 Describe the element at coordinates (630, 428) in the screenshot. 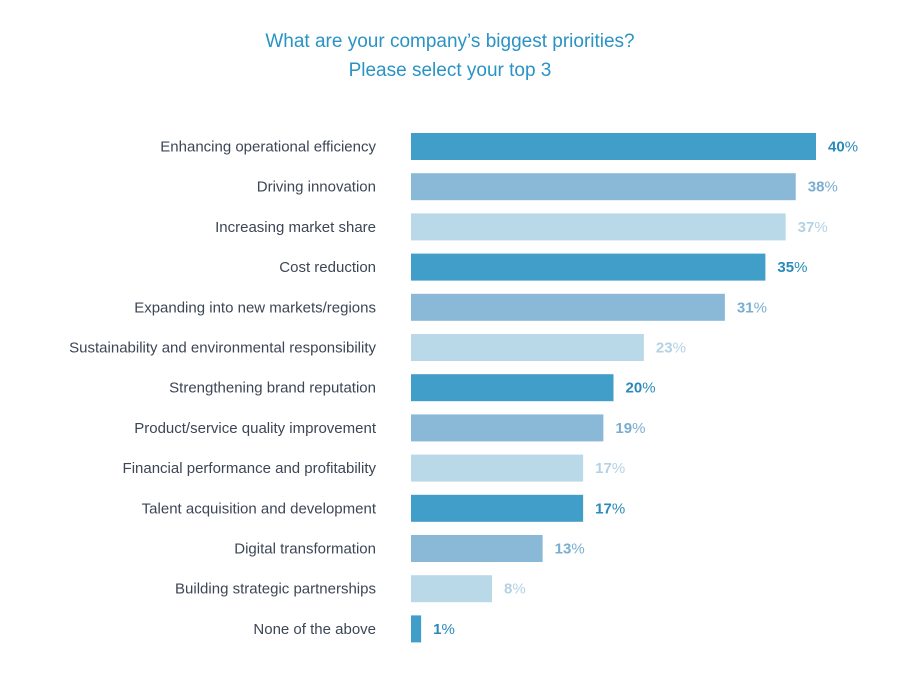

I see `data-label: 19%` at that location.